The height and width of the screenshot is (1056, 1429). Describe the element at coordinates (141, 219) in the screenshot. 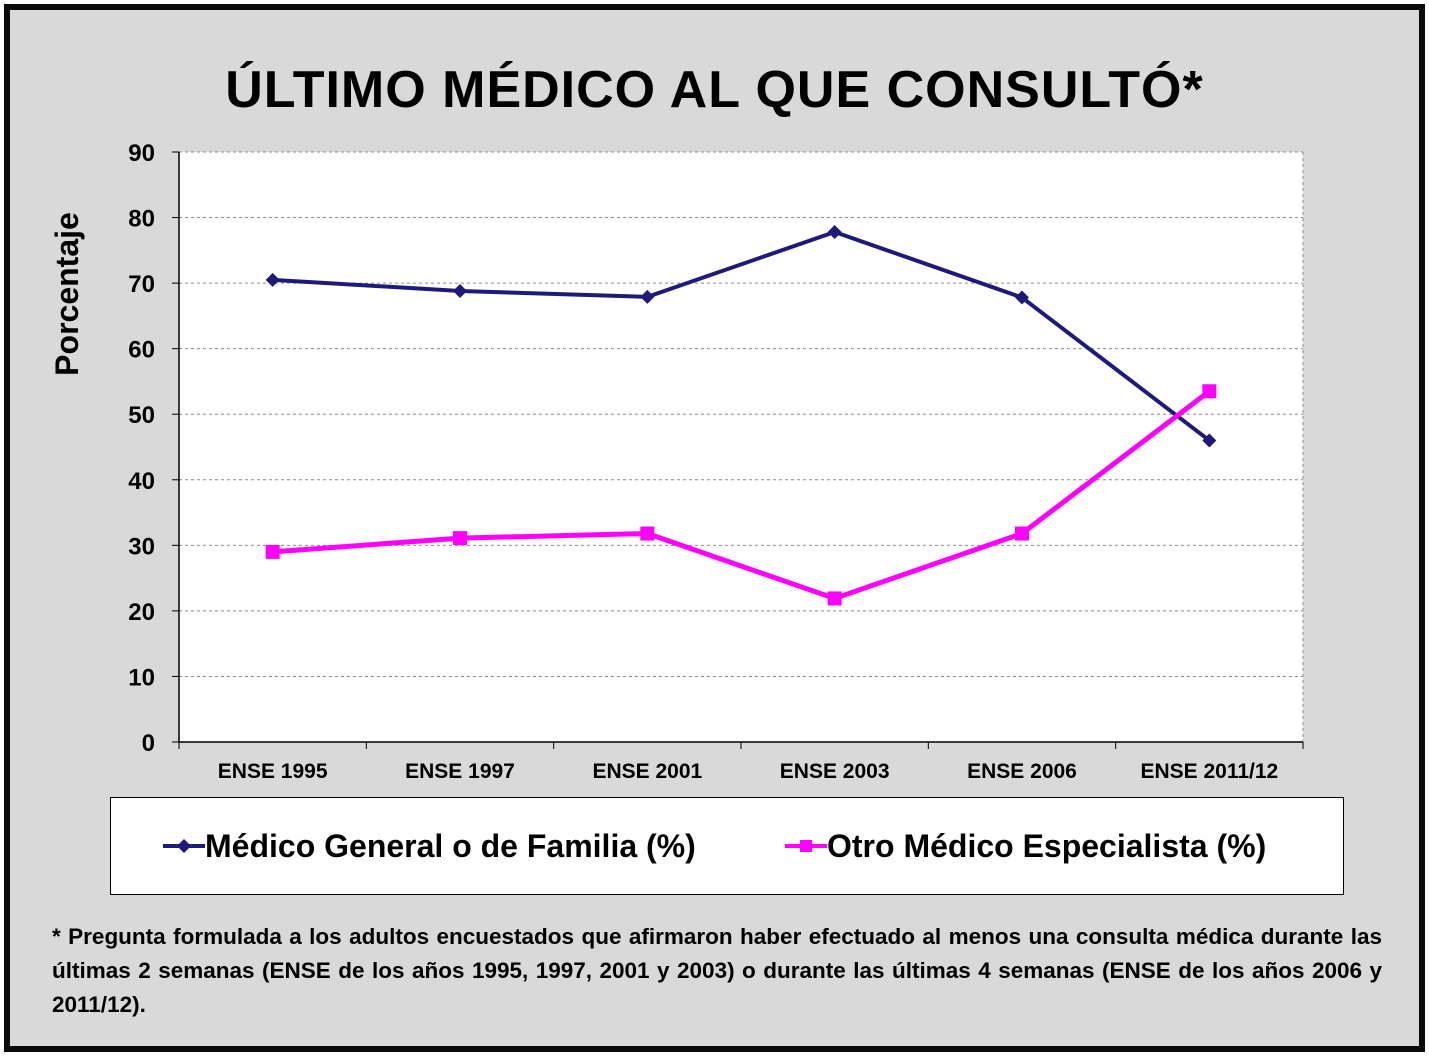

I see `y-tick-label: 80` at that location.